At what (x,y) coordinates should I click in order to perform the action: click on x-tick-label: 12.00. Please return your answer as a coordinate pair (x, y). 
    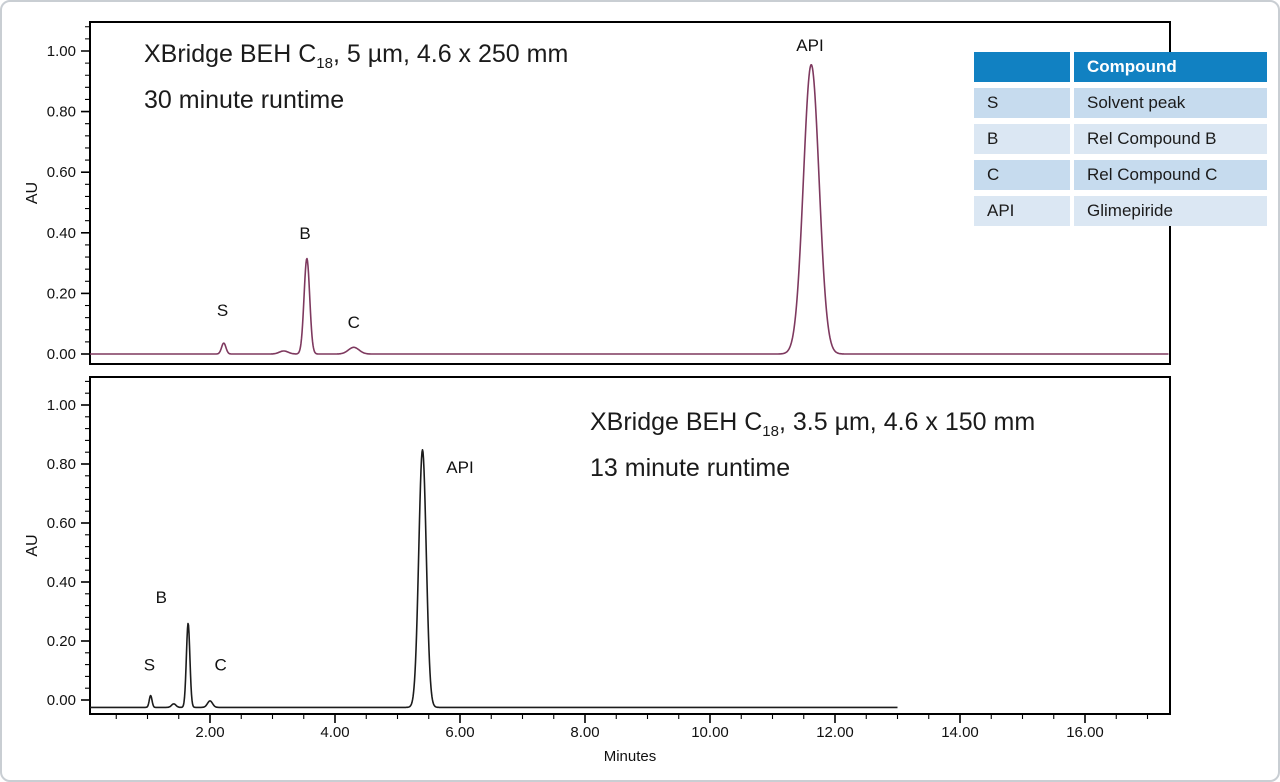
    Looking at the image, I should click on (835, 732).